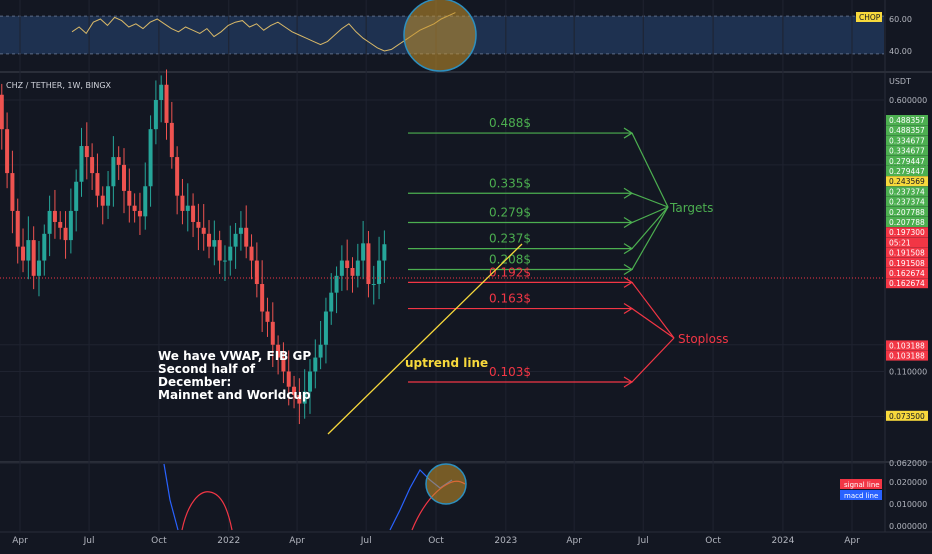  I want to click on signal-line-segment, so click(207, 511).